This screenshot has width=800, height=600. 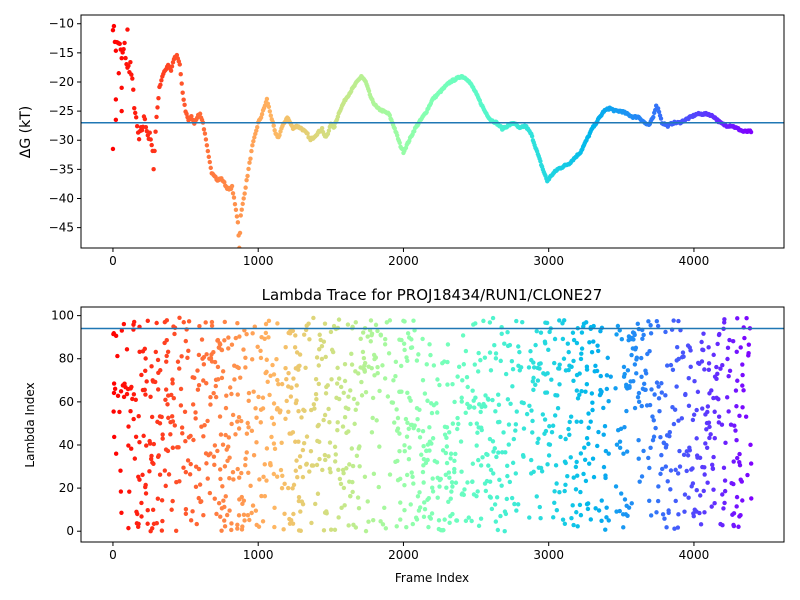 I want to click on dg-x-tick-label: 3000, so click(x=548, y=261).